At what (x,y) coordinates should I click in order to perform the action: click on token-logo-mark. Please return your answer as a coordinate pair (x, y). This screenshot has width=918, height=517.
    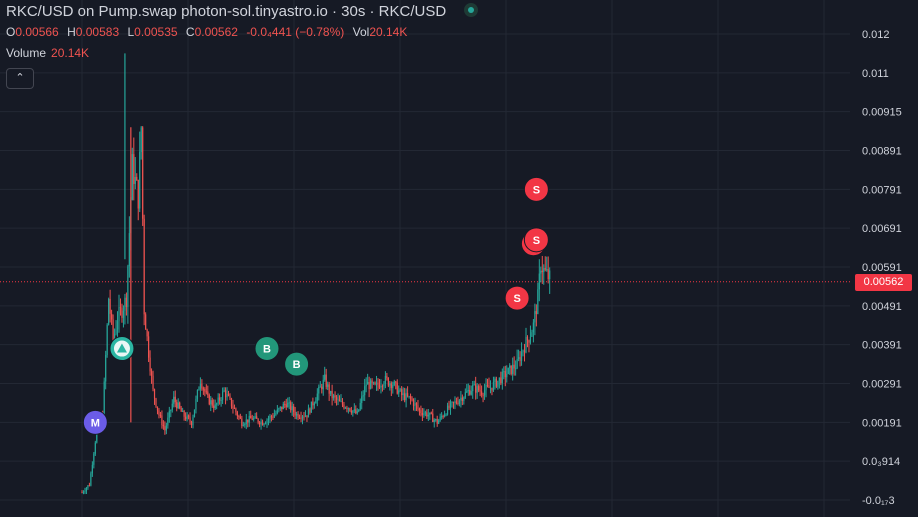
    Looking at the image, I should click on (121, 348).